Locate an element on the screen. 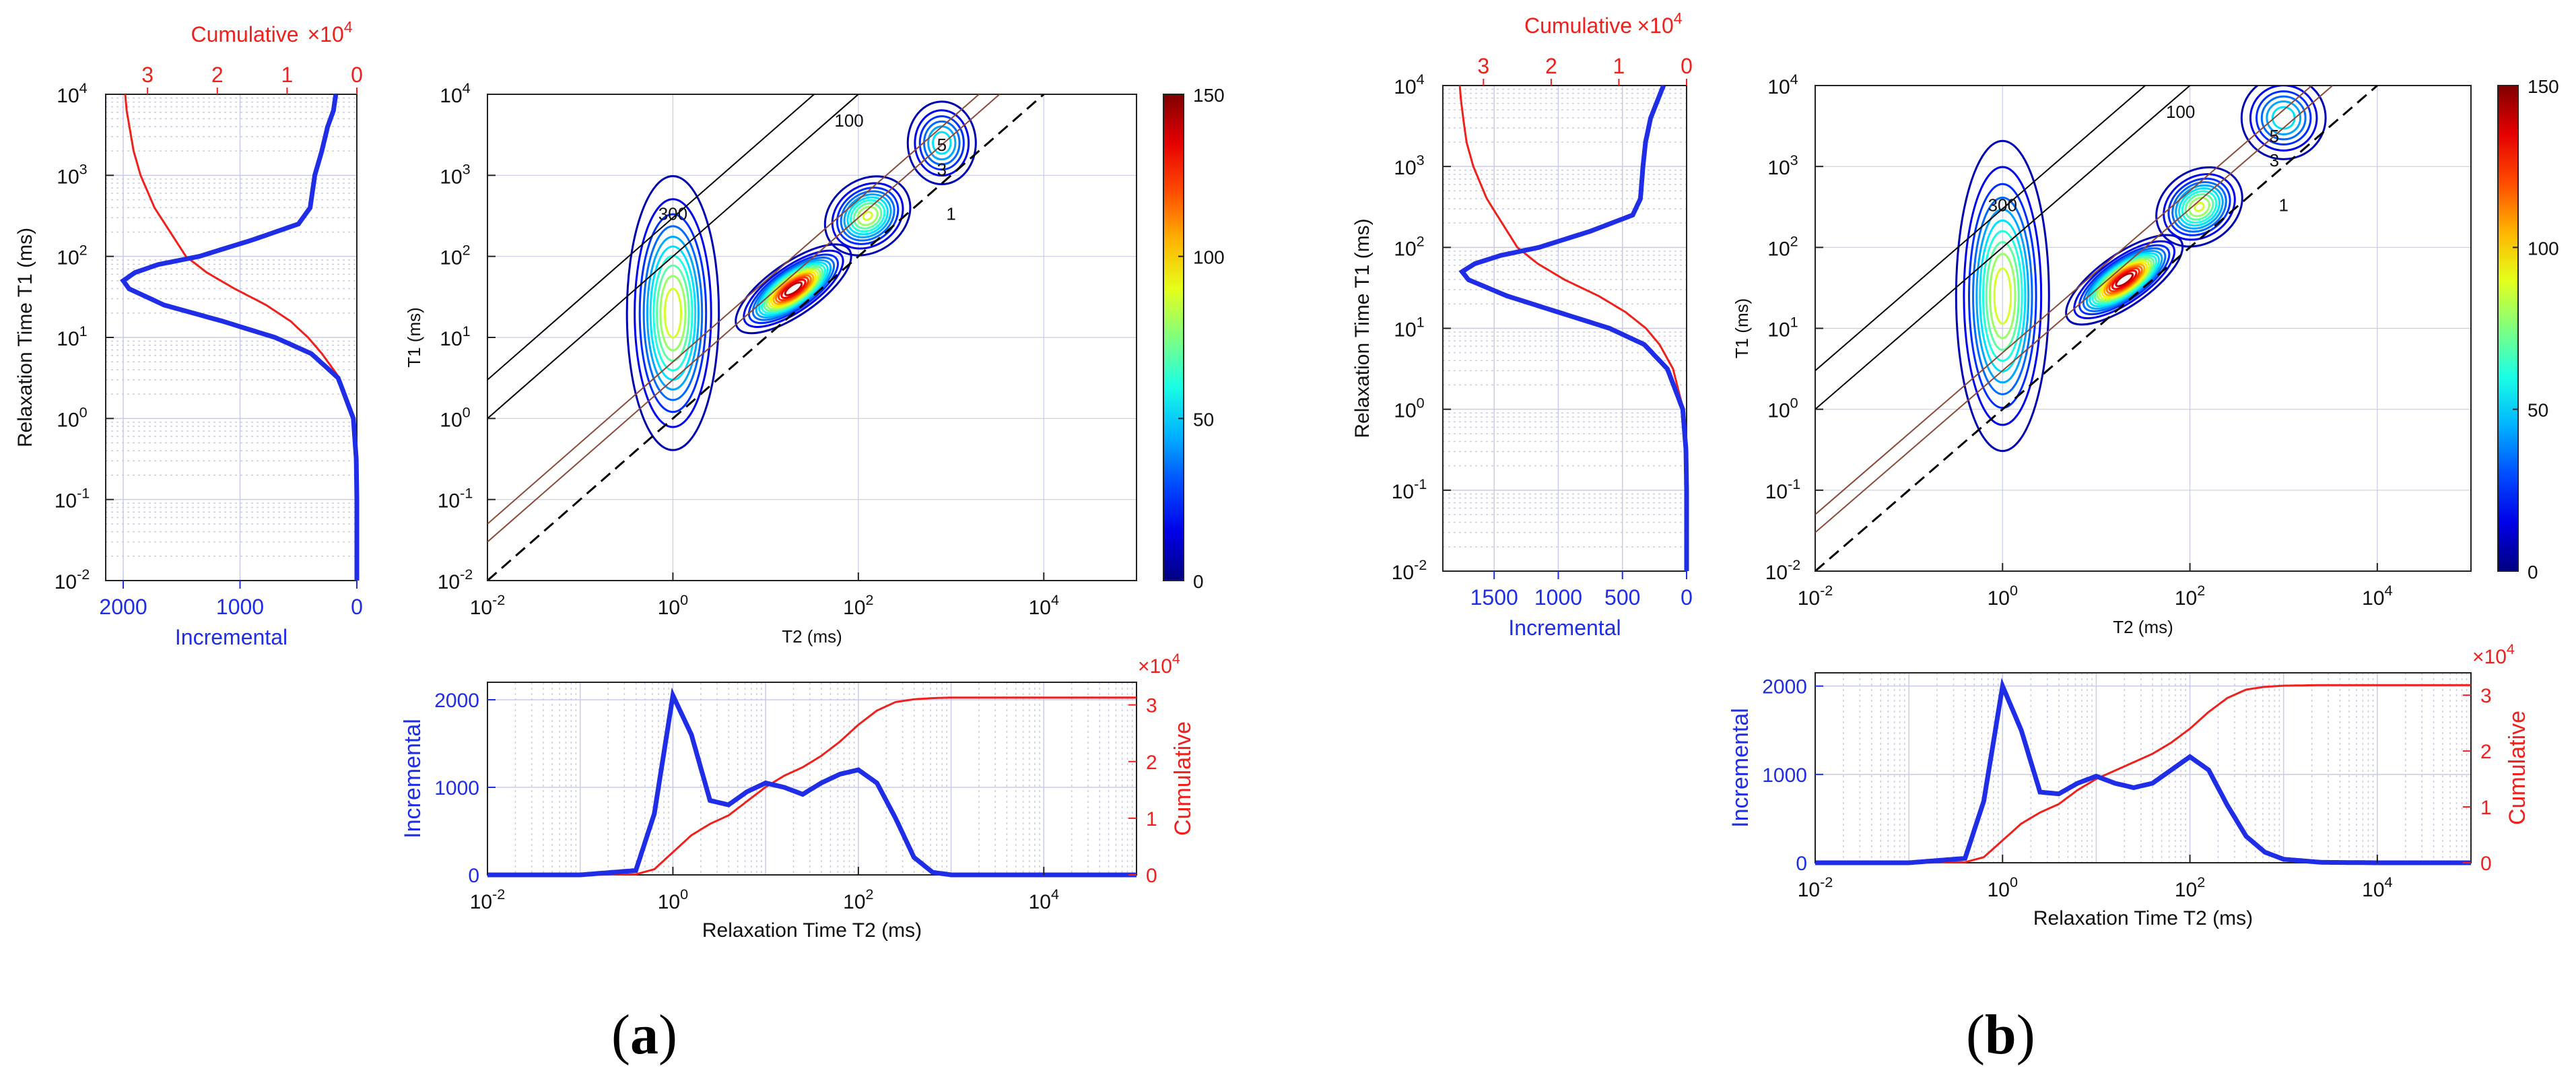  map-xtick-label: 10⁻² is located at coordinates (1815, 596).